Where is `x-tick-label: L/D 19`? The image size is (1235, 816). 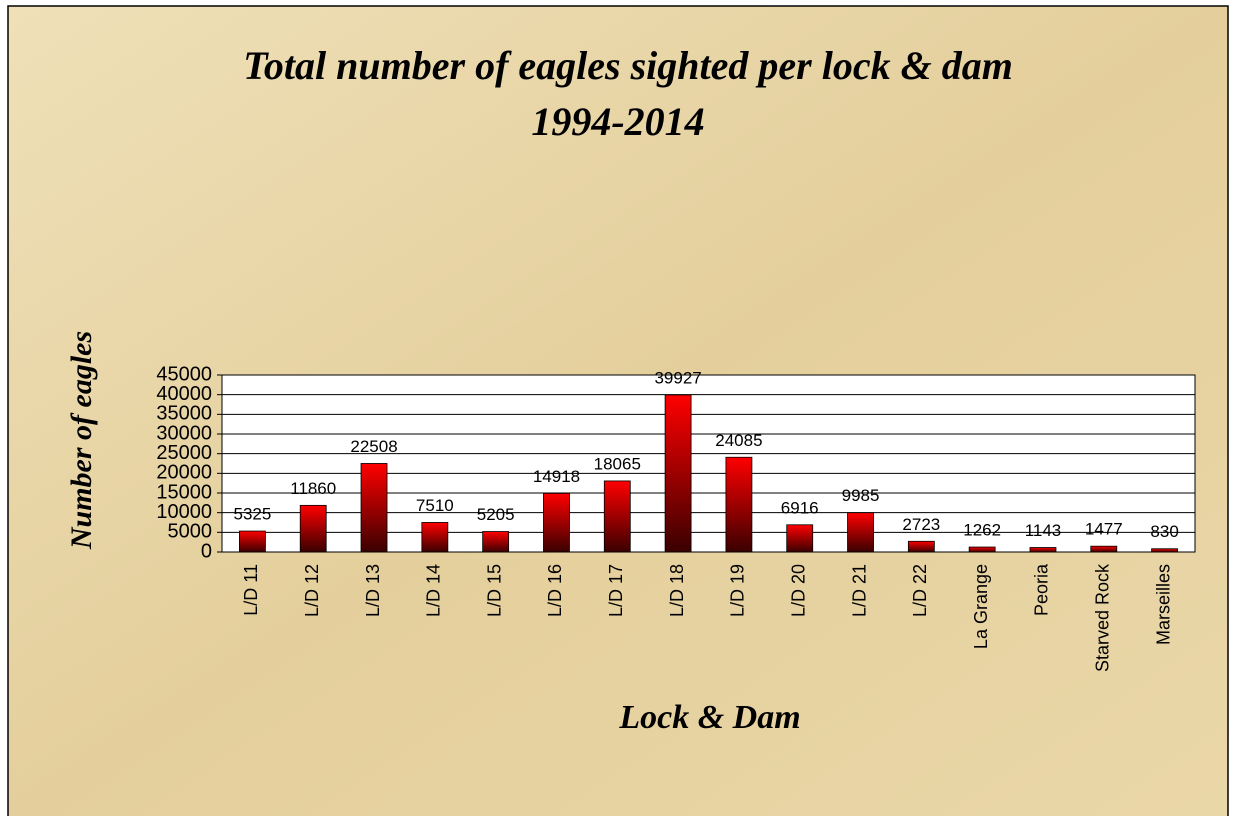
x-tick-label: L/D 19 is located at coordinates (738, 590).